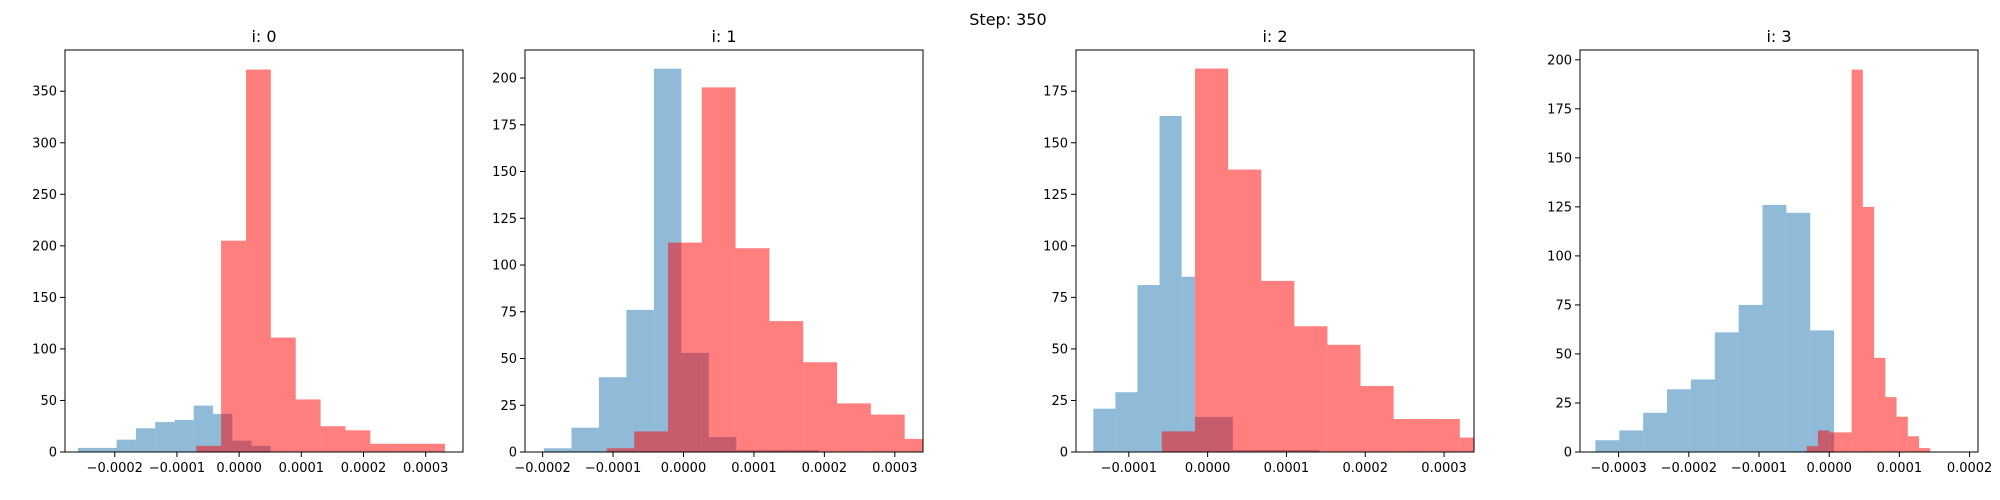  What do you see at coordinates (1759, 468) in the screenshot?
I see `x-tick-label: −0.0001` at bounding box center [1759, 468].